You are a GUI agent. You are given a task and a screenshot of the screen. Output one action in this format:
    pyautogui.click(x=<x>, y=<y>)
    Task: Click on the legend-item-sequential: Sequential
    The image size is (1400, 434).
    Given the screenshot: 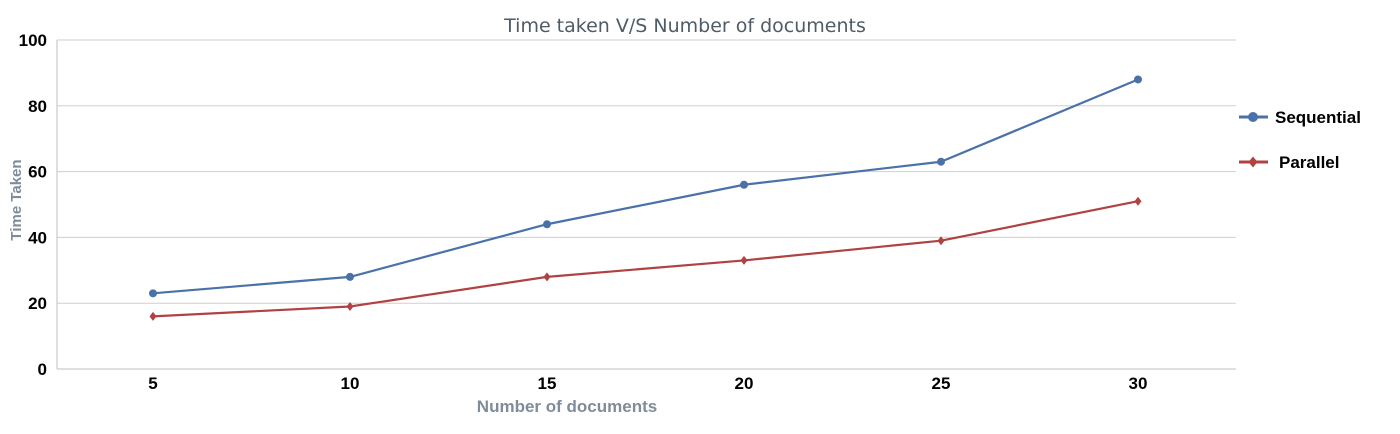 What is the action you would take?
    pyautogui.click(x=1300, y=117)
    